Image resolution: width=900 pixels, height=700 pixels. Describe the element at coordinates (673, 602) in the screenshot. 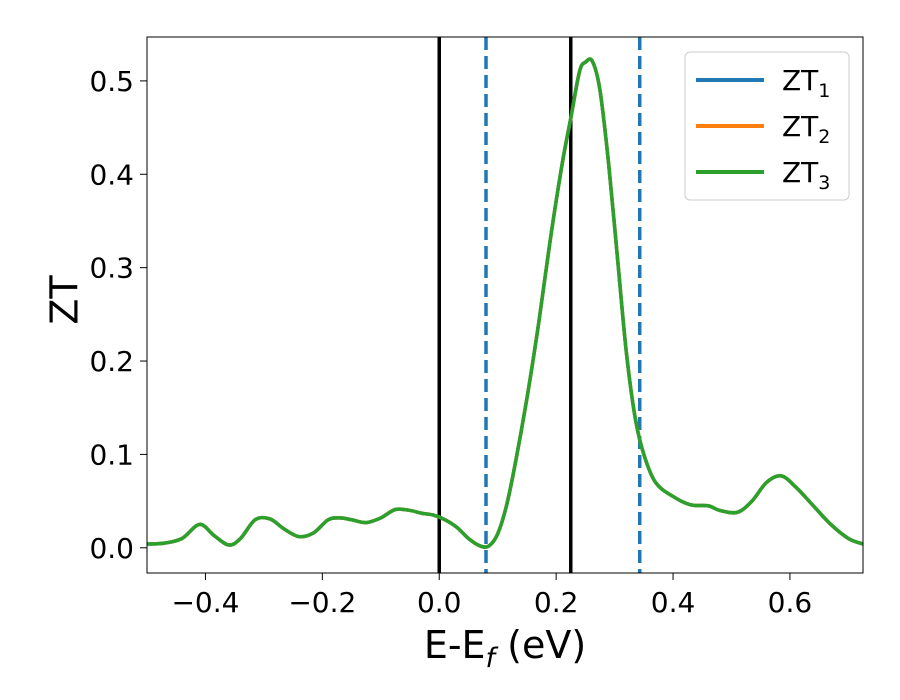

I see `x-tick-label: 0.4` at that location.